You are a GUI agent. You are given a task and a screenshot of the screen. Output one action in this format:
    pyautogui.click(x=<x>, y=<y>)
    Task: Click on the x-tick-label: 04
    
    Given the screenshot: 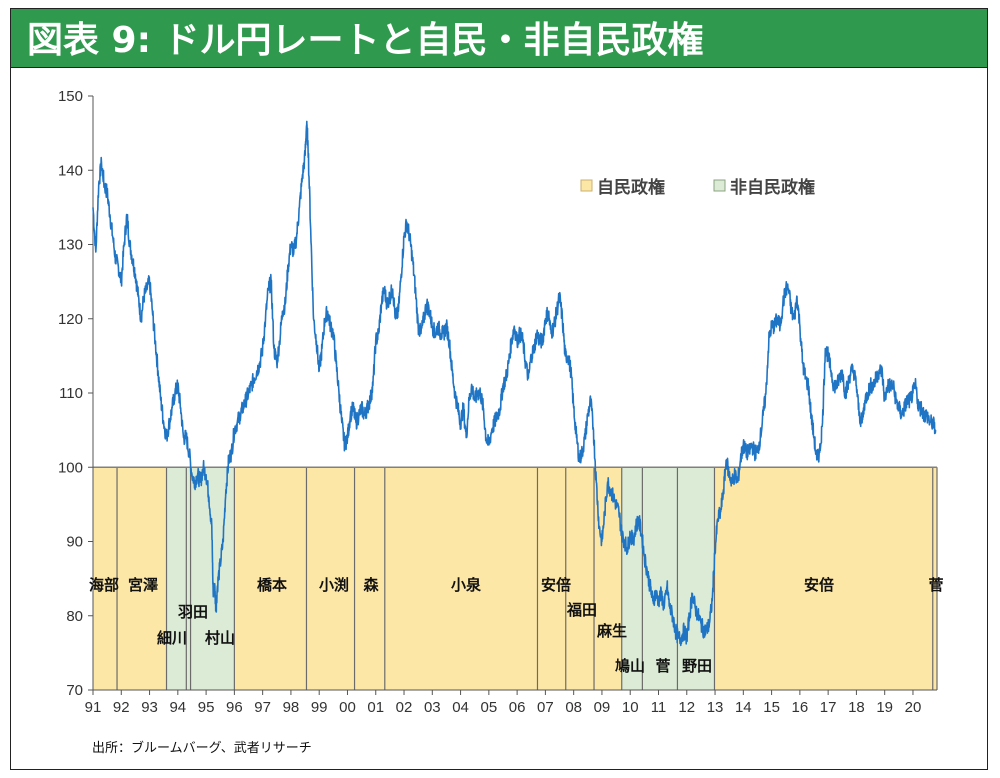 What is the action you would take?
    pyautogui.click(x=460, y=707)
    